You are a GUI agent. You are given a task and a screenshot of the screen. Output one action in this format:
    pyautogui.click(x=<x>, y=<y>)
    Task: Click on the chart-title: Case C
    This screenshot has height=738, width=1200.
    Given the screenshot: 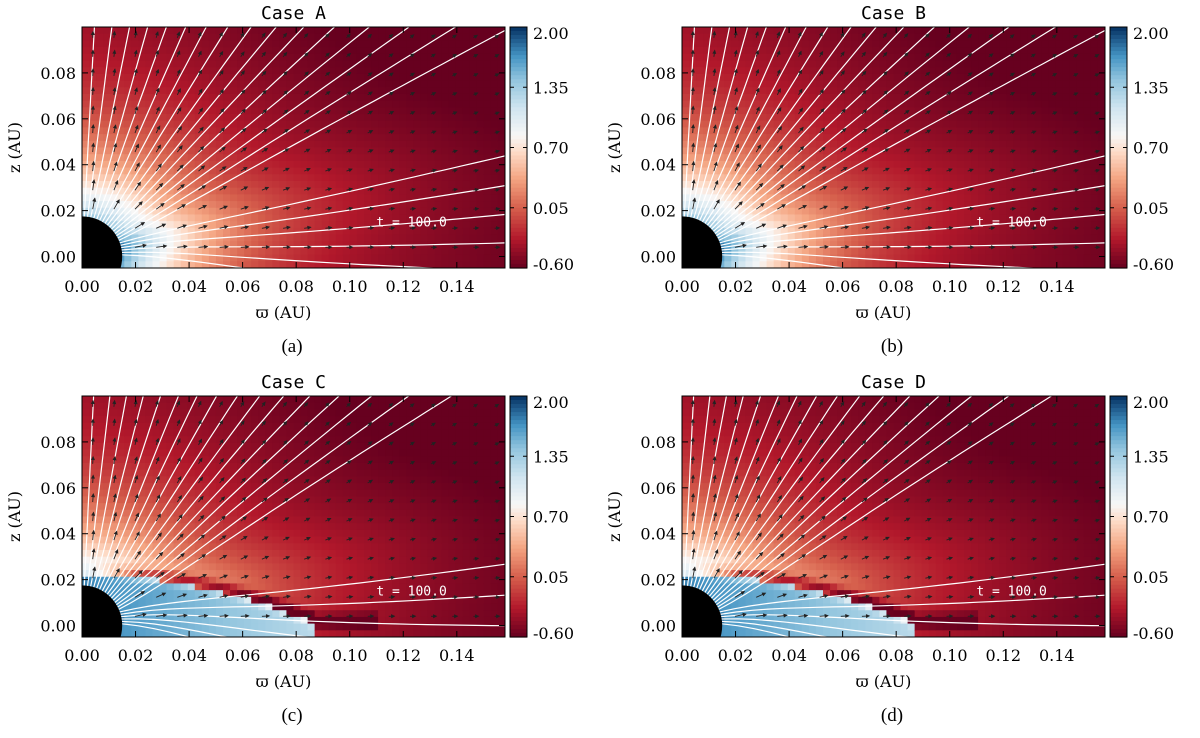 What is the action you would take?
    pyautogui.click(x=293, y=382)
    